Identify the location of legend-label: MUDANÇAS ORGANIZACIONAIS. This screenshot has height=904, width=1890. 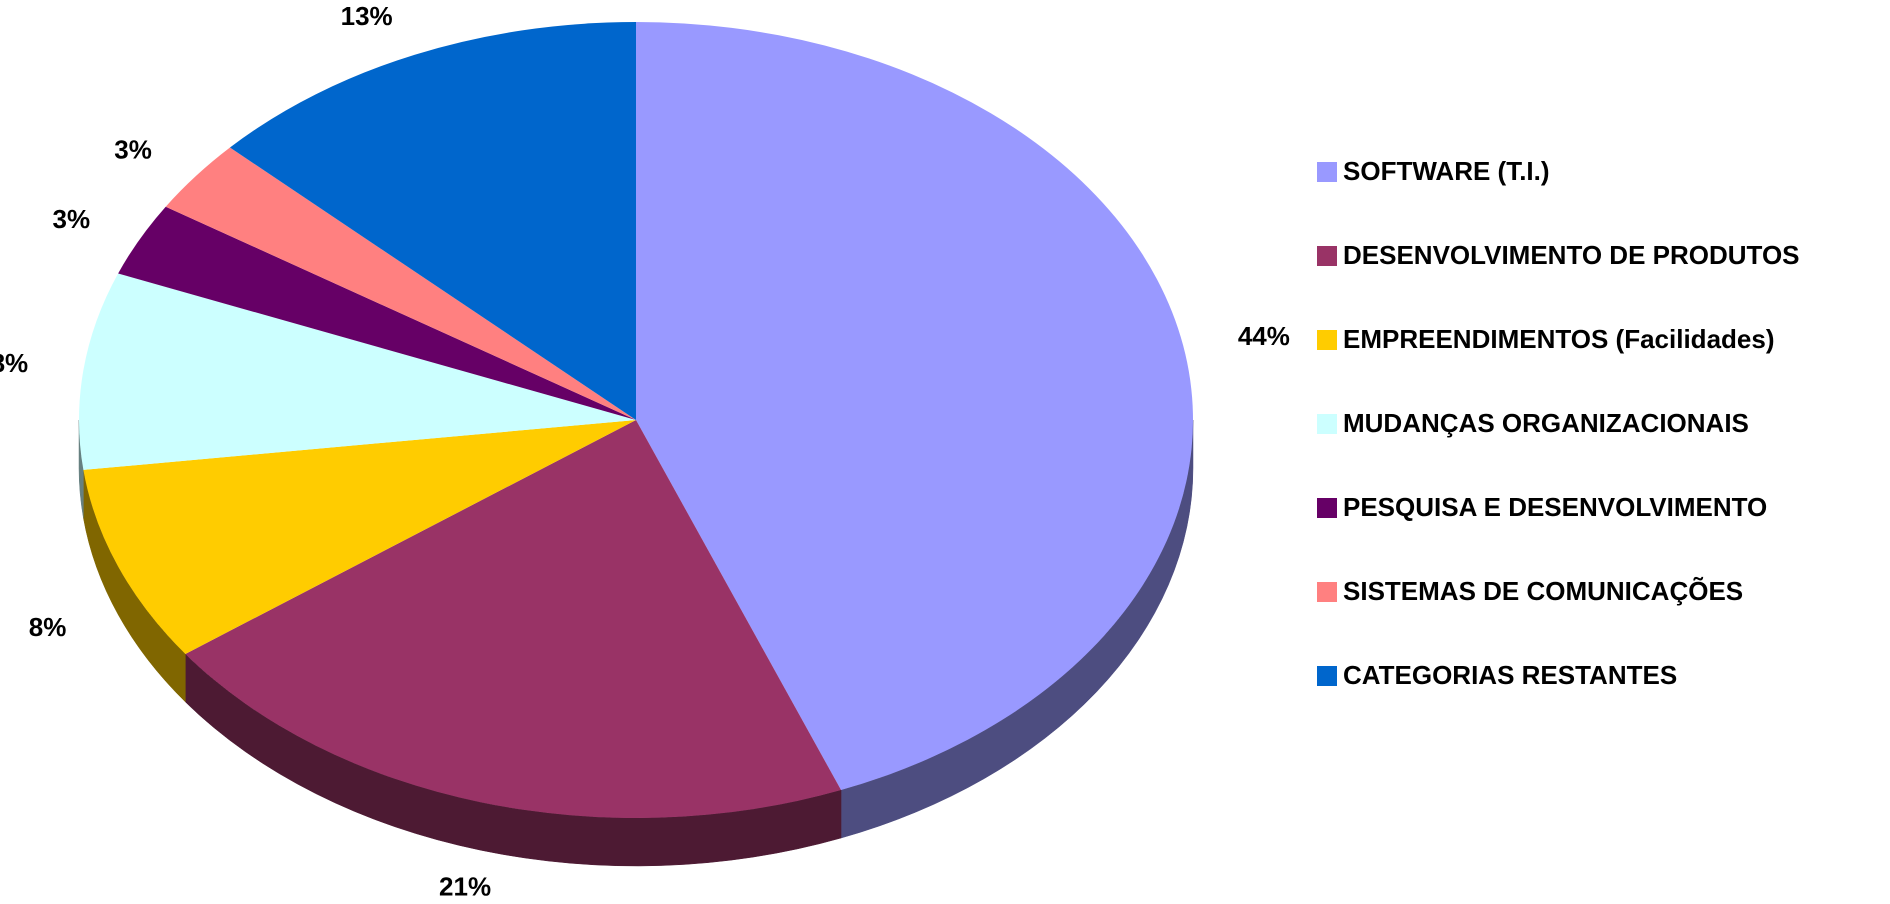
(1546, 423).